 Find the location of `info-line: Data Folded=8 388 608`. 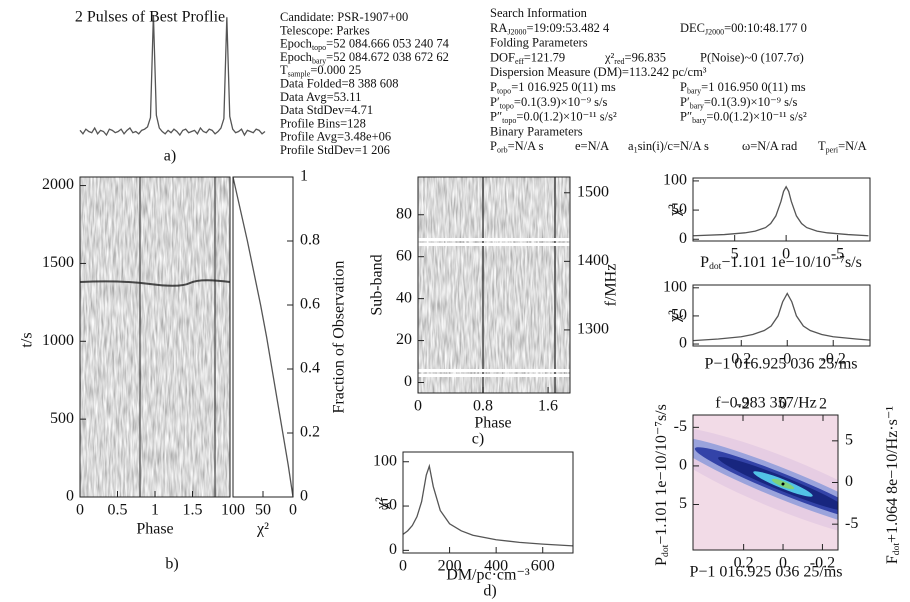

info-line: Data Folded=8 388 608 is located at coordinates (339, 83).